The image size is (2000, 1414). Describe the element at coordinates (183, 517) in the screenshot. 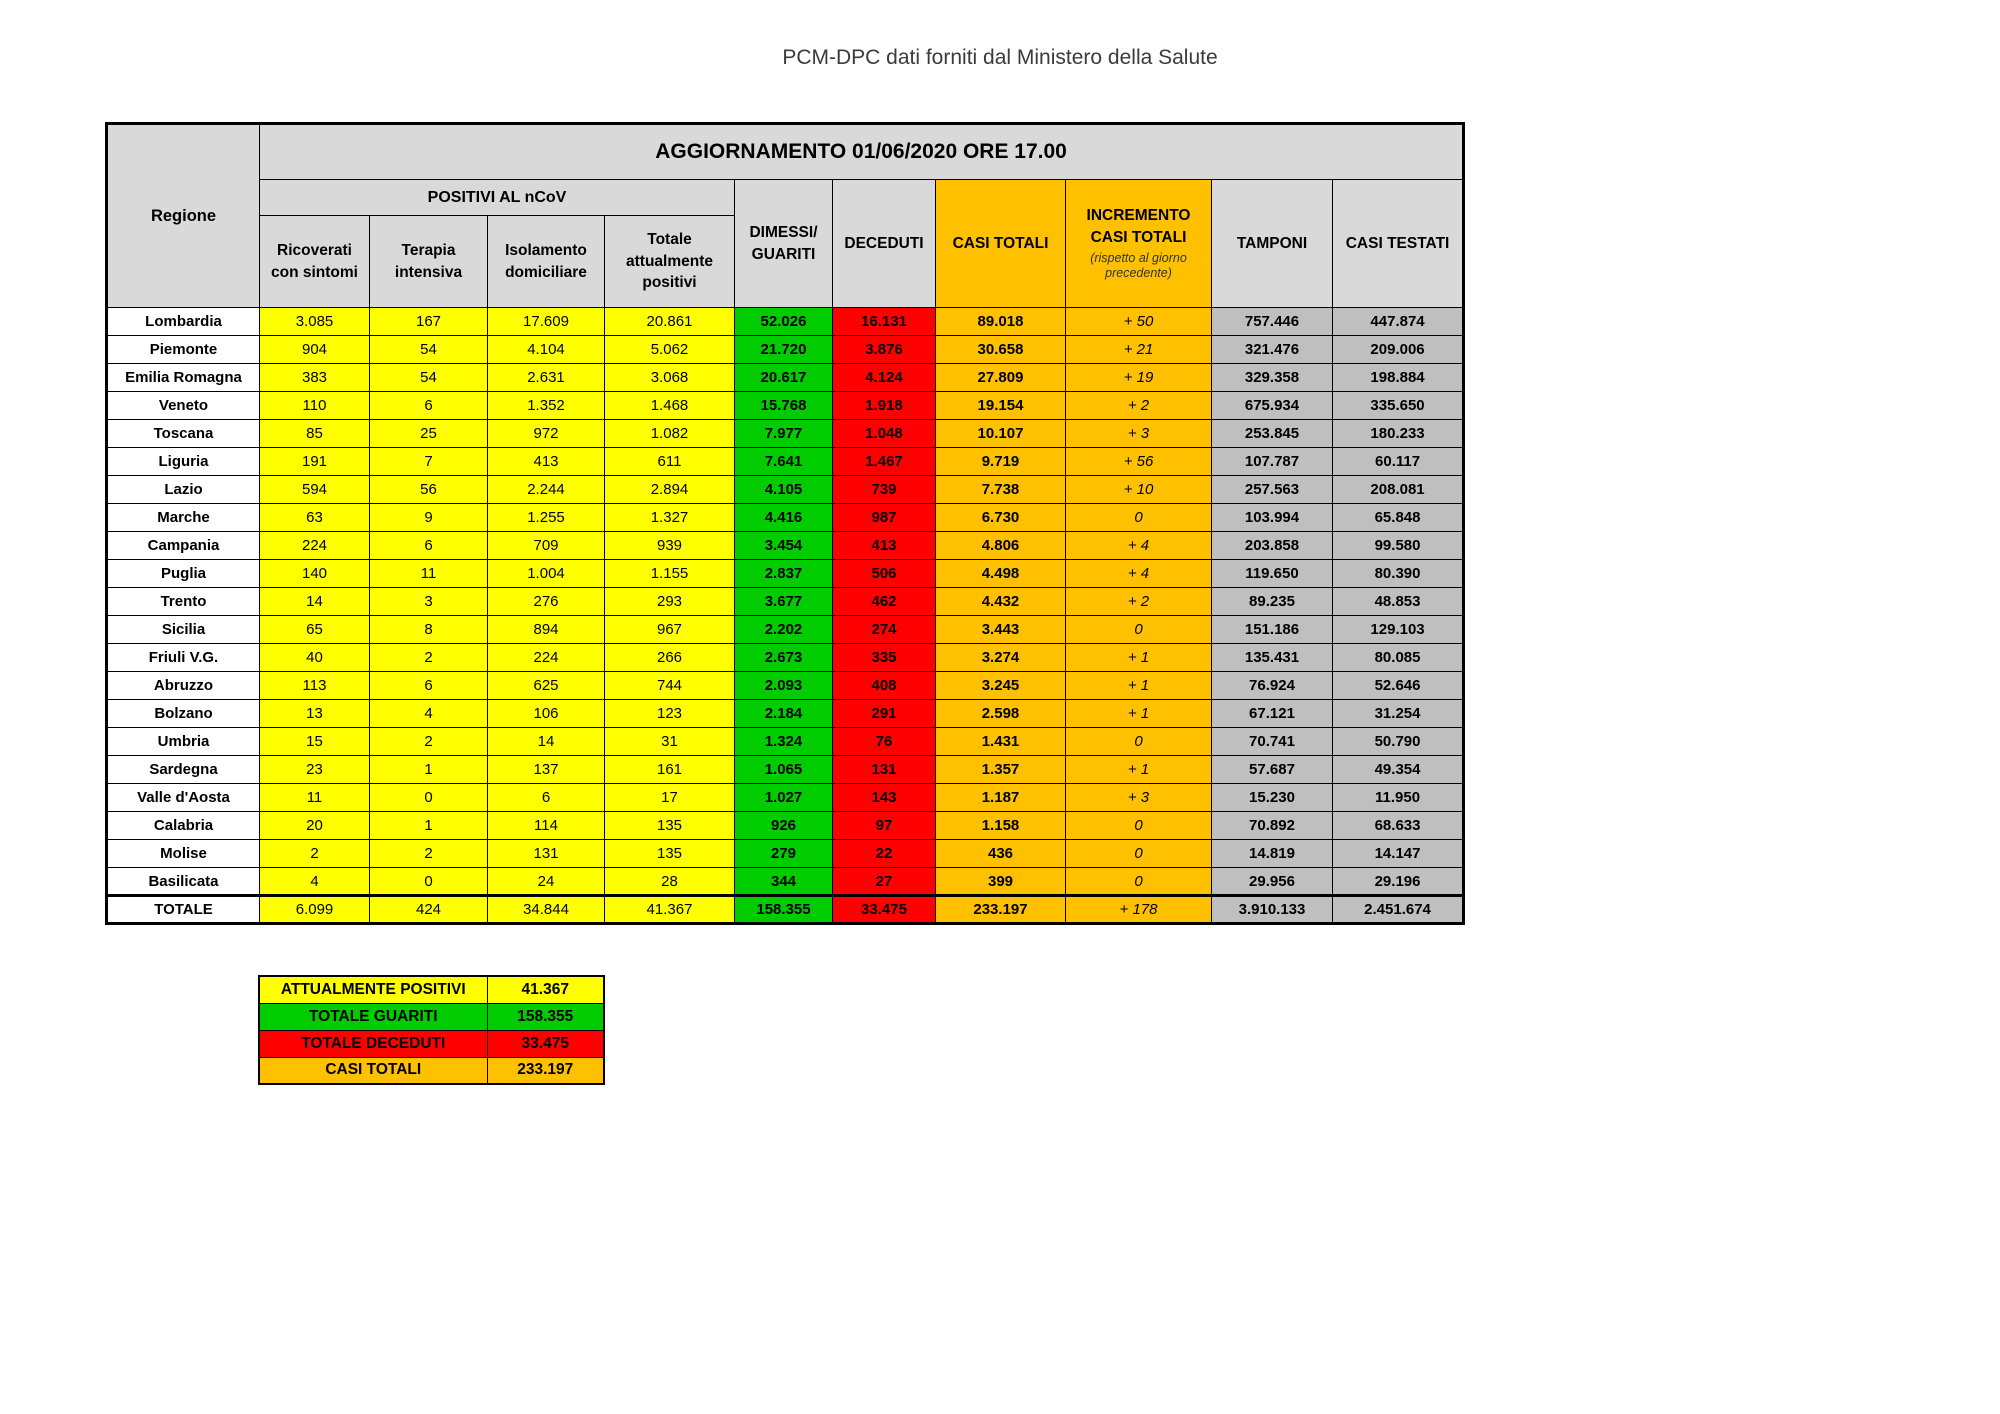

I see `region-name: Marche` at that location.